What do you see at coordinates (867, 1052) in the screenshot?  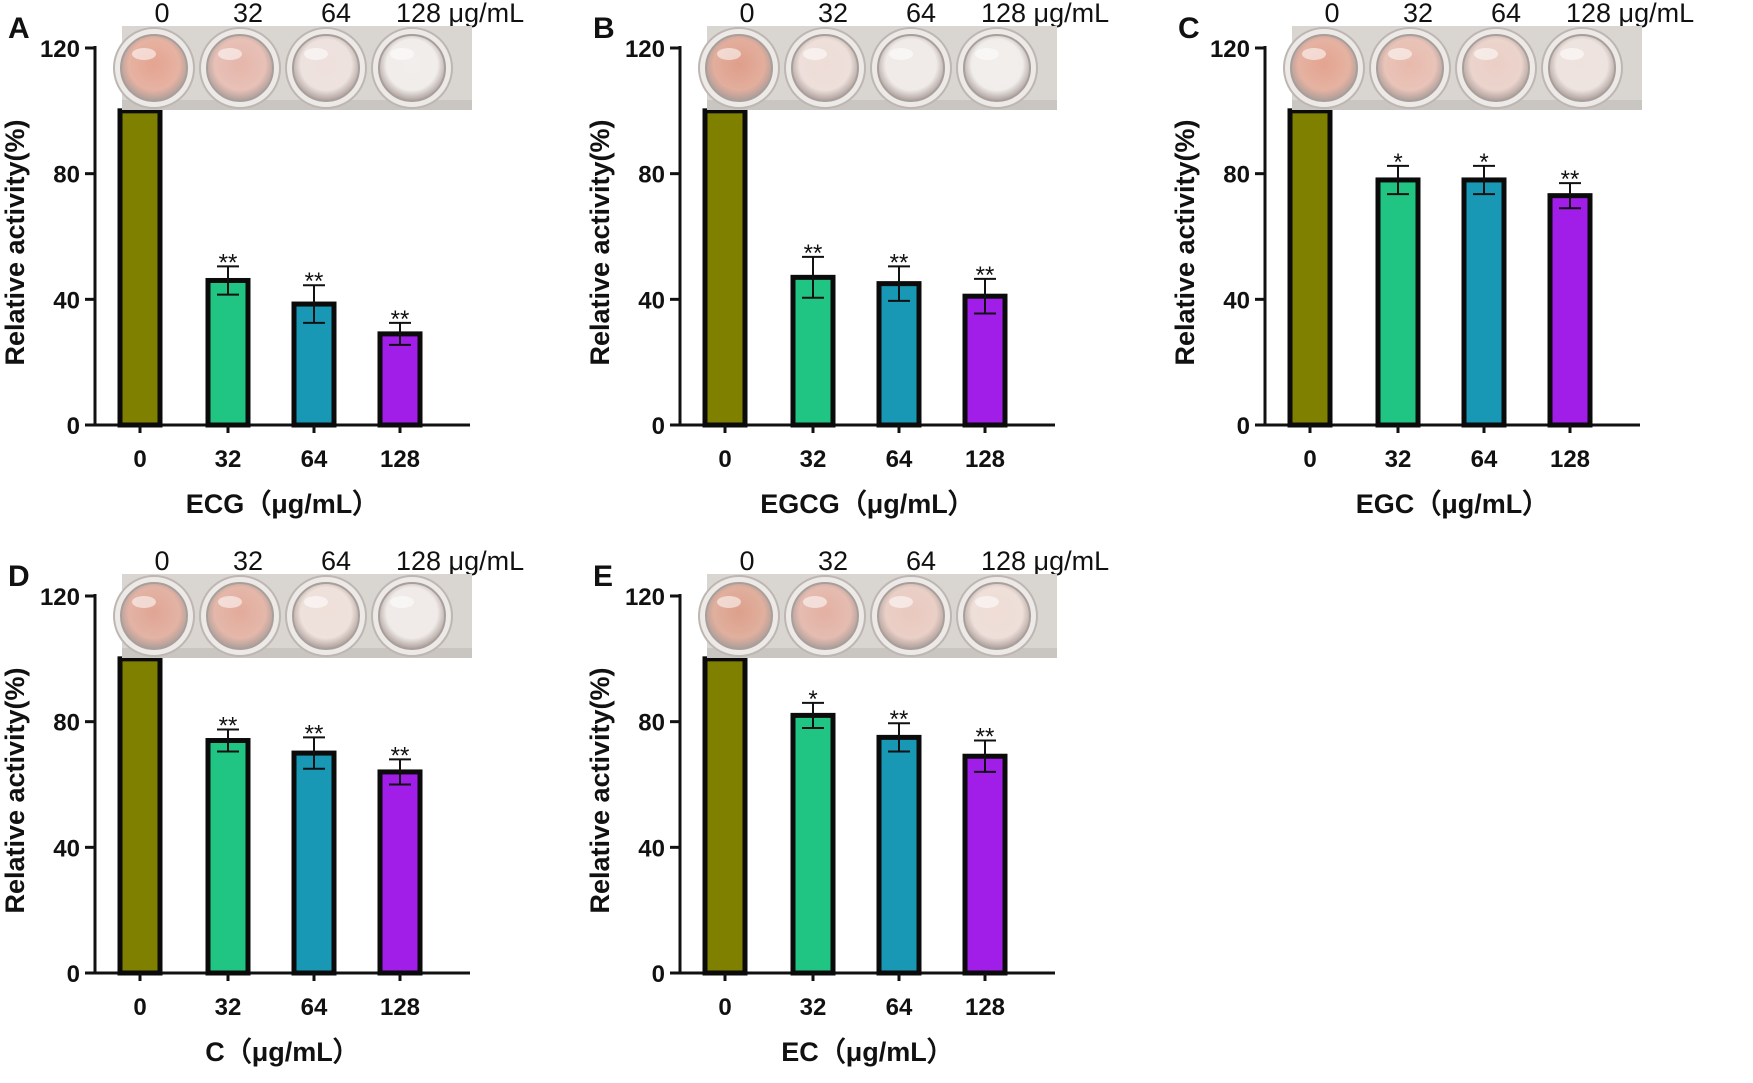 I see `x-axis-title: EC（μg/mL）` at bounding box center [867, 1052].